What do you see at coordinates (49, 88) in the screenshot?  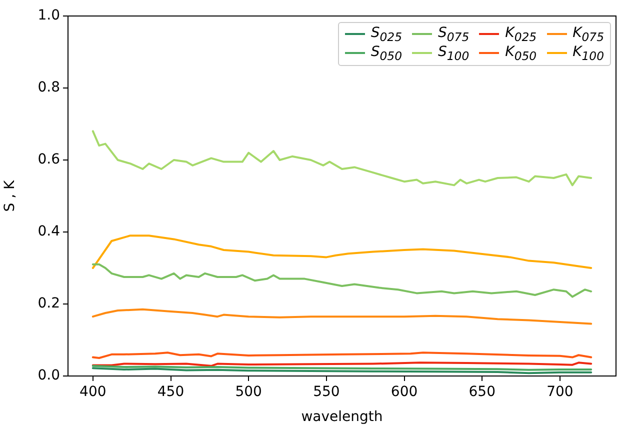 I see `y-tick-label: 0.8` at bounding box center [49, 88].